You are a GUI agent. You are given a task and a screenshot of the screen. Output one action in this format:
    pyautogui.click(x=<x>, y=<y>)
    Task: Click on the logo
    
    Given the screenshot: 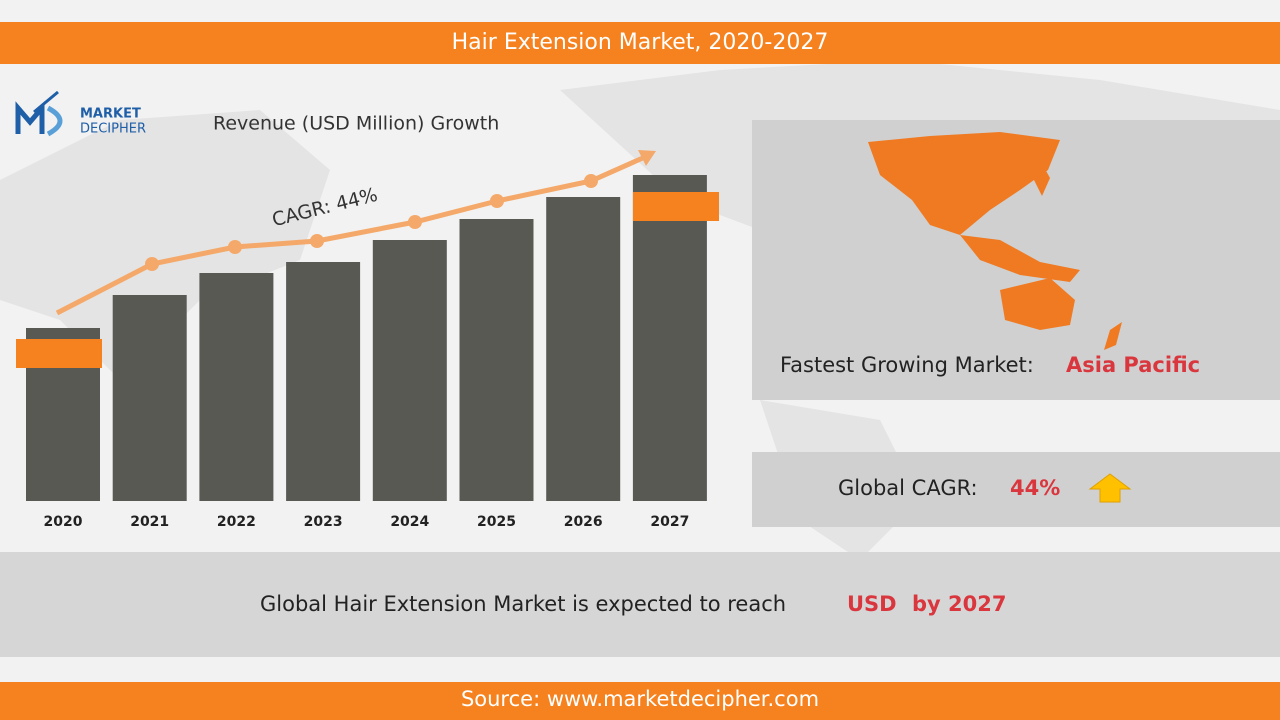 What is the action you would take?
    pyautogui.click(x=39, y=113)
    